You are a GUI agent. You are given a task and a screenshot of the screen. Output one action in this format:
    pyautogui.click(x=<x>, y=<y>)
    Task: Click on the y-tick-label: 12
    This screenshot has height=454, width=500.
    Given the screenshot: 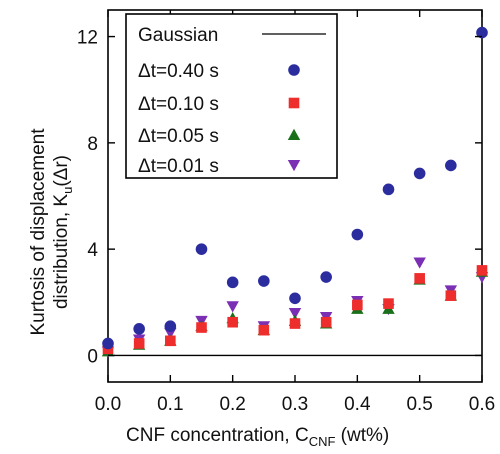 What is the action you would take?
    pyautogui.click(x=87, y=38)
    